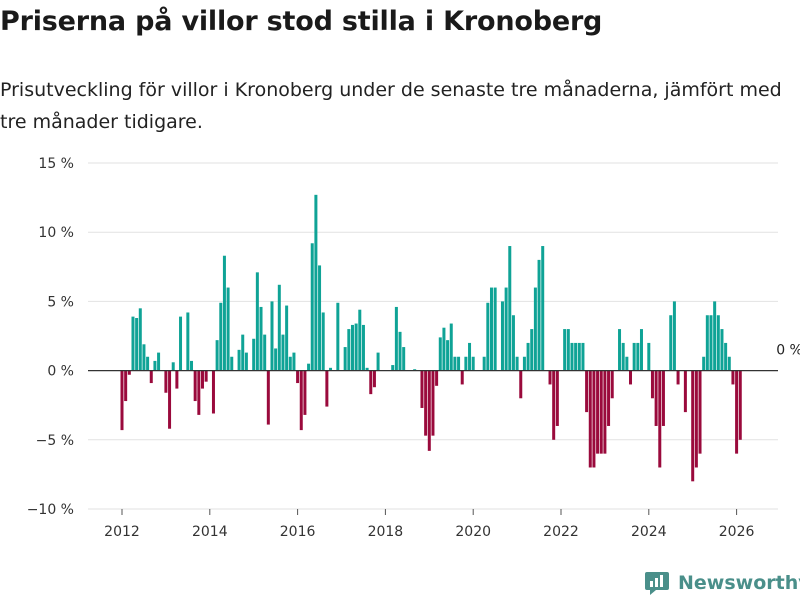  What do you see at coordinates (649, 532) in the screenshot?
I see `x-tick-label: 2024` at bounding box center [649, 532].